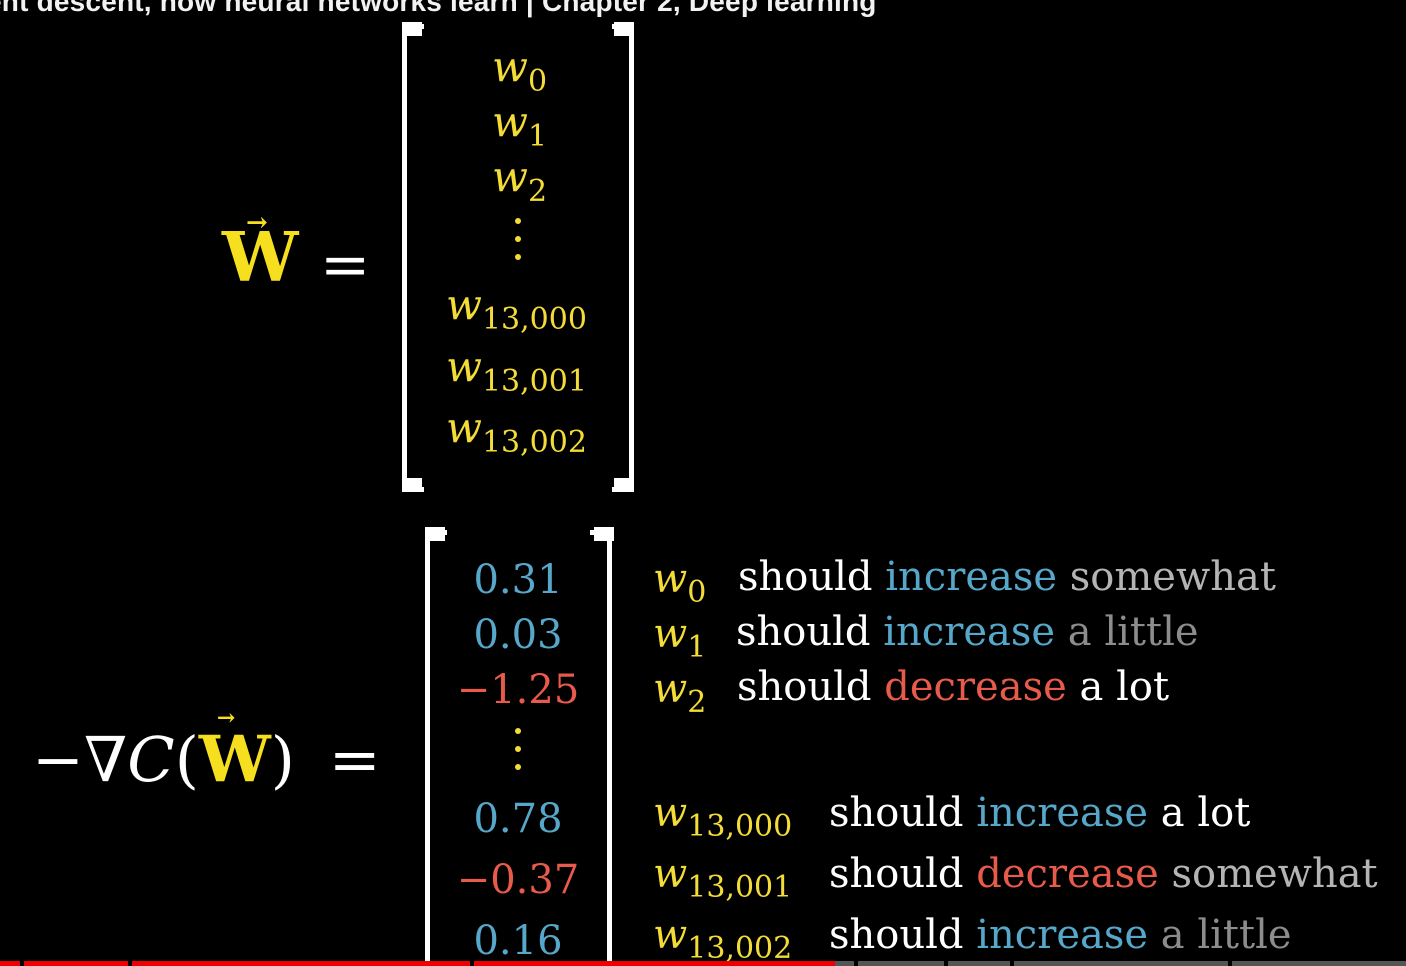 The width and height of the screenshot is (1406, 966). What do you see at coordinates (413, 258) in the screenshot?
I see `weights-left-bracket` at bounding box center [413, 258].